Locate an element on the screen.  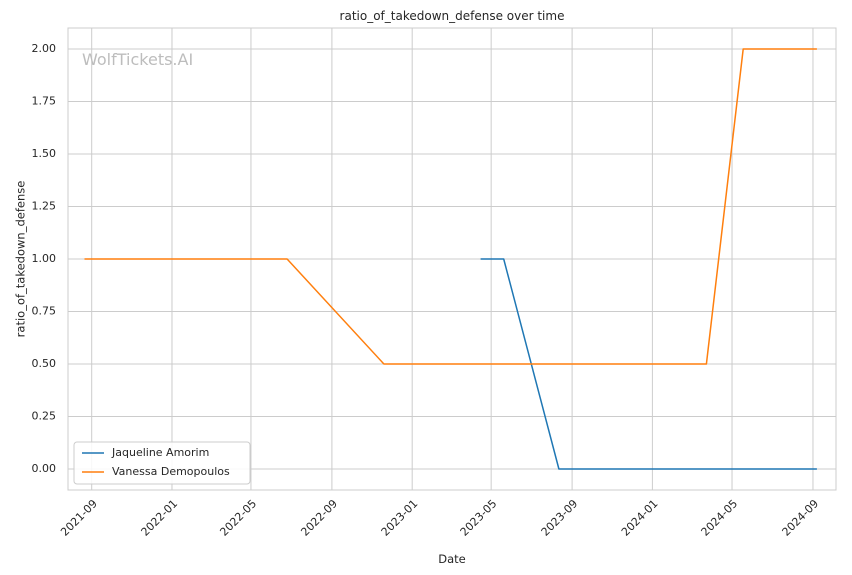
x-tick-label: 2023-05 is located at coordinates (479, 518).